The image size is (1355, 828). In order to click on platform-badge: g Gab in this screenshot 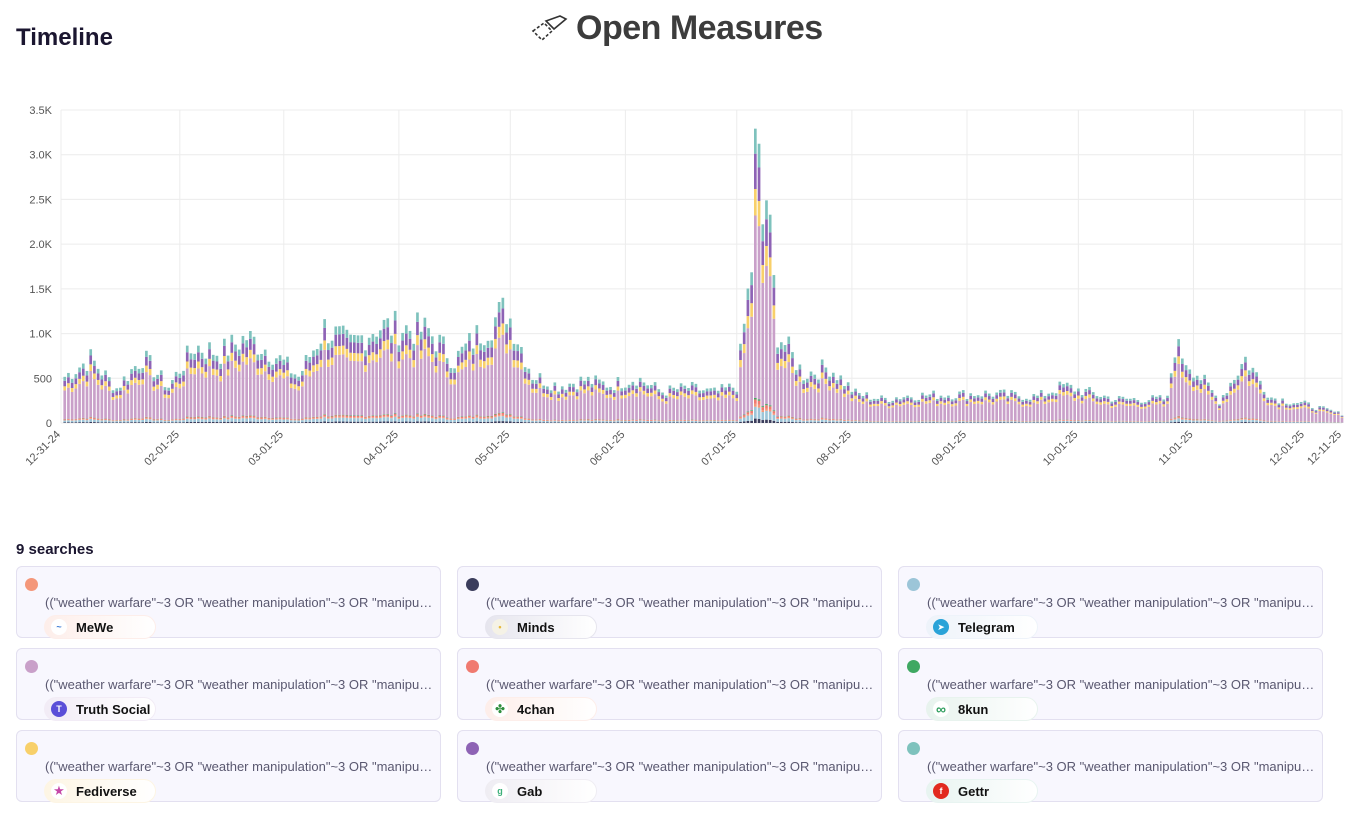, I will do `click(541, 791)`.